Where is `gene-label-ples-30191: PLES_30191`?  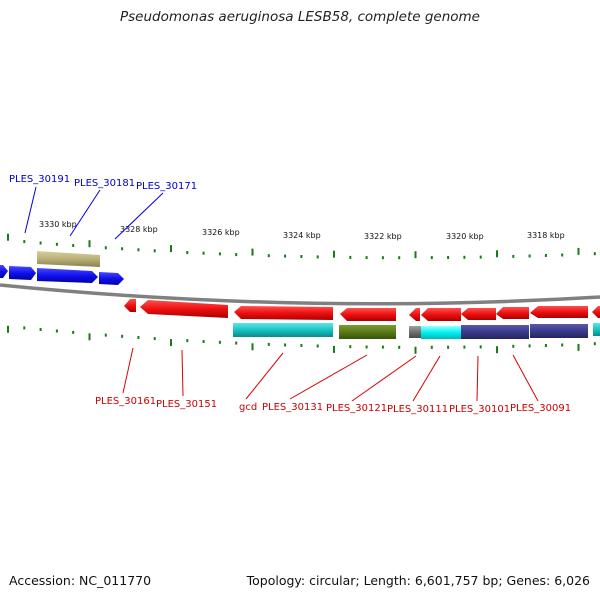 gene-label-ples-30191: PLES_30191 is located at coordinates (39, 179).